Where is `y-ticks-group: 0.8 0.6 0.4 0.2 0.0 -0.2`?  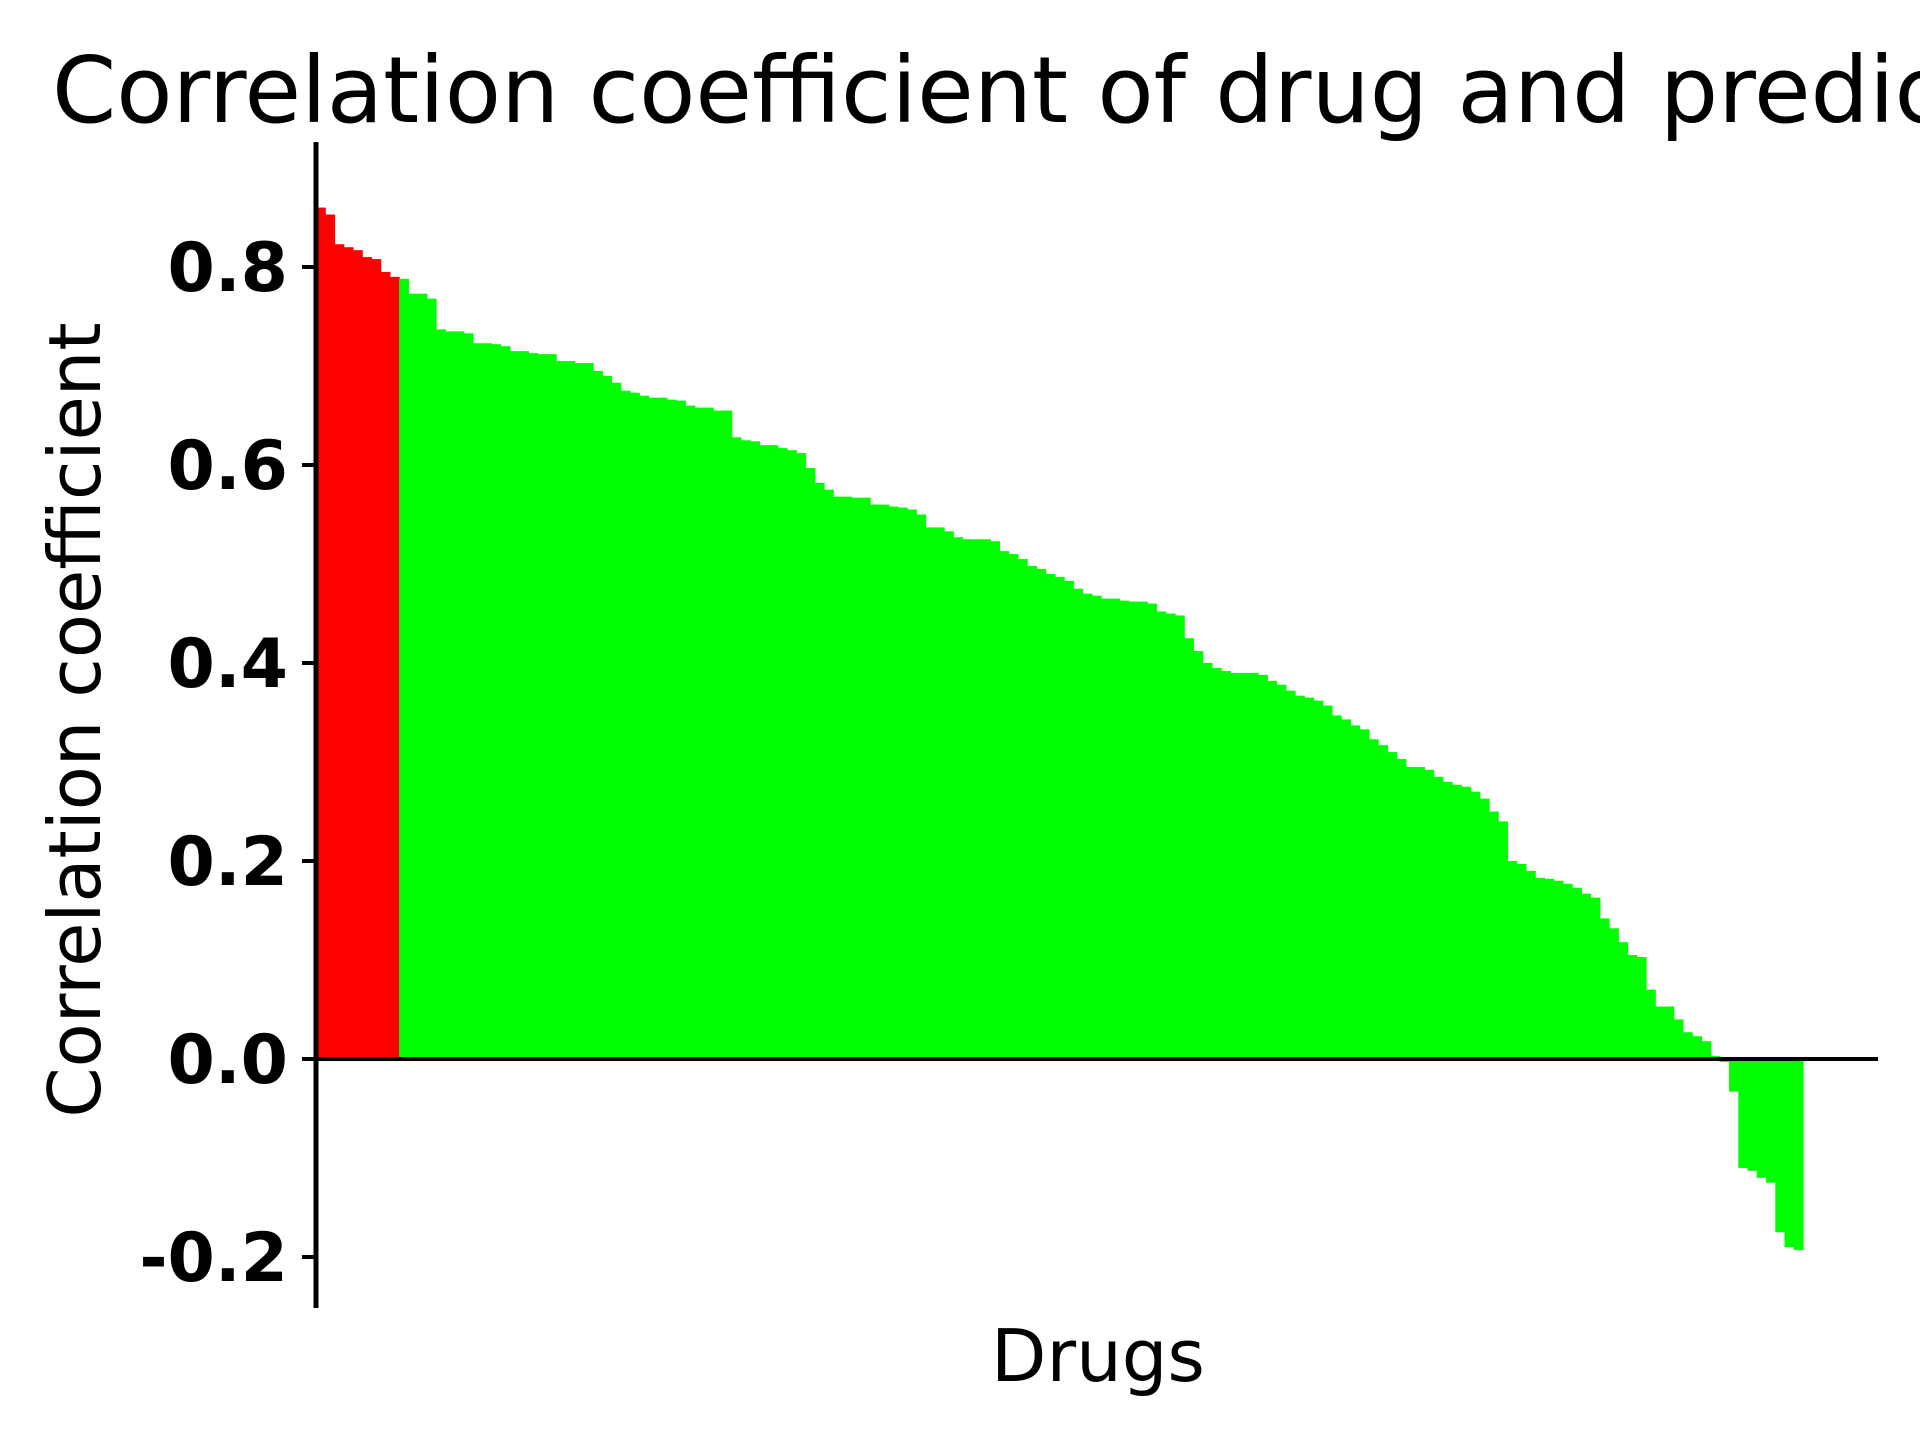 y-ticks-group: 0.8 0.6 0.4 0.2 0.0 -0.2 is located at coordinates (227, 763).